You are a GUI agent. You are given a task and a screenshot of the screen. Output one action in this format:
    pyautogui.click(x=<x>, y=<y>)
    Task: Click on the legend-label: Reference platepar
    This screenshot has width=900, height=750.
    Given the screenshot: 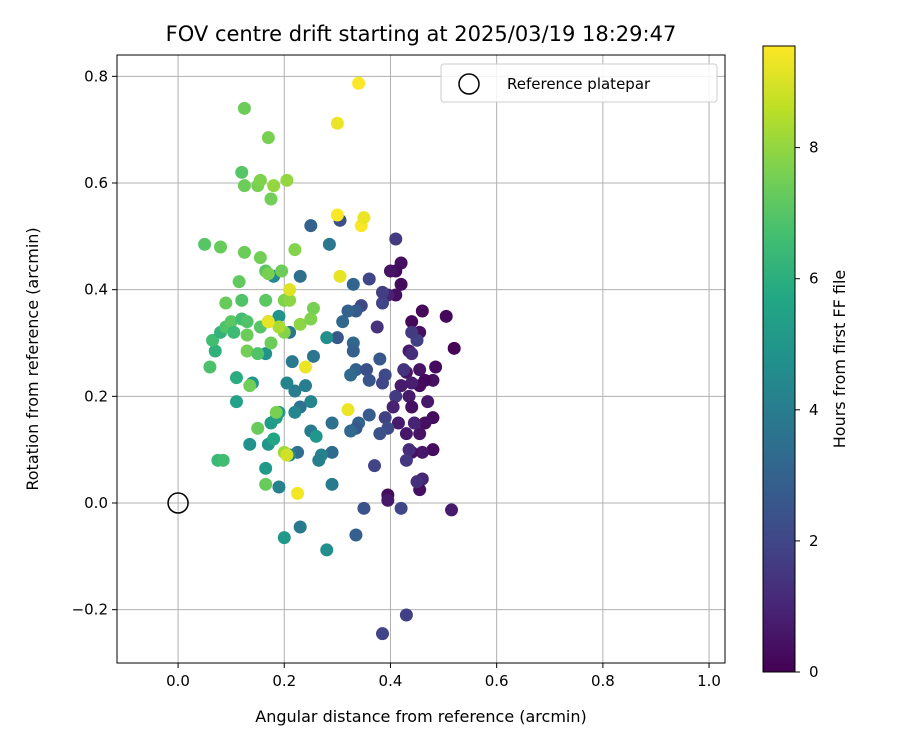 What is the action you would take?
    pyautogui.click(x=579, y=84)
    